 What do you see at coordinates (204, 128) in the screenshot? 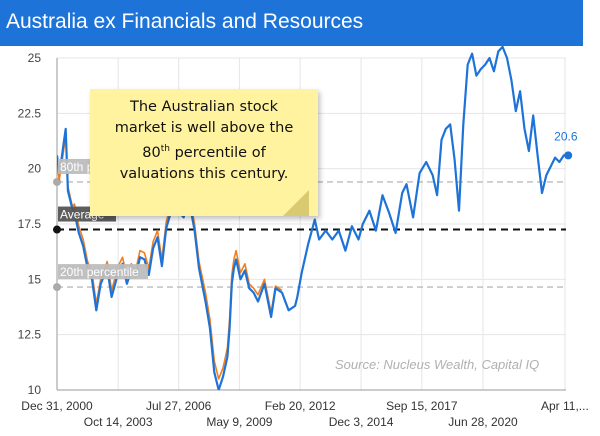
I see `note-line-2: market is well above the` at bounding box center [204, 128].